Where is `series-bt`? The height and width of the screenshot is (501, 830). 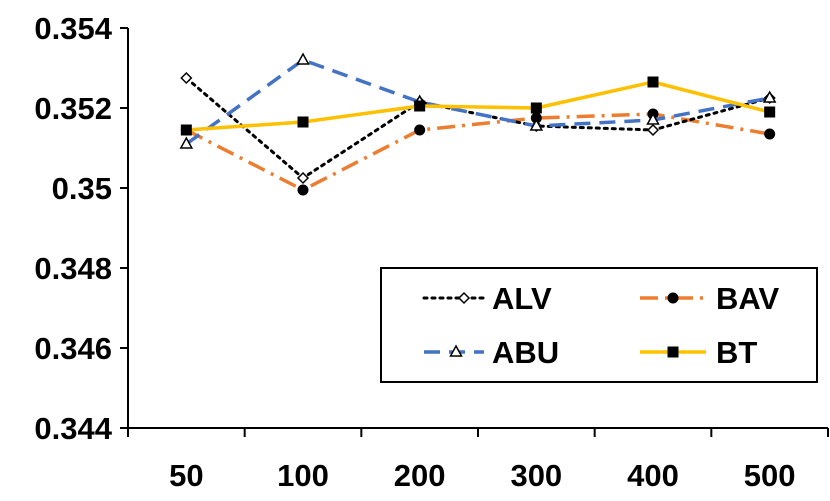
series-bt is located at coordinates (478, 106).